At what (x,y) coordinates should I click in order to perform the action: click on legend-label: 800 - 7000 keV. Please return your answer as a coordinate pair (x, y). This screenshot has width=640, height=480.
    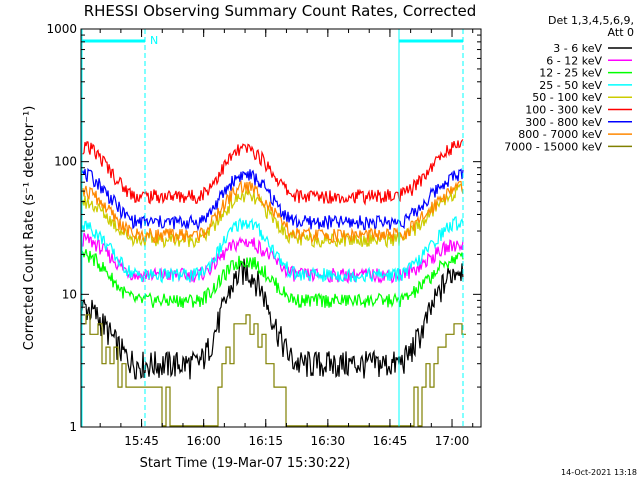
    Looking at the image, I should click on (560, 134).